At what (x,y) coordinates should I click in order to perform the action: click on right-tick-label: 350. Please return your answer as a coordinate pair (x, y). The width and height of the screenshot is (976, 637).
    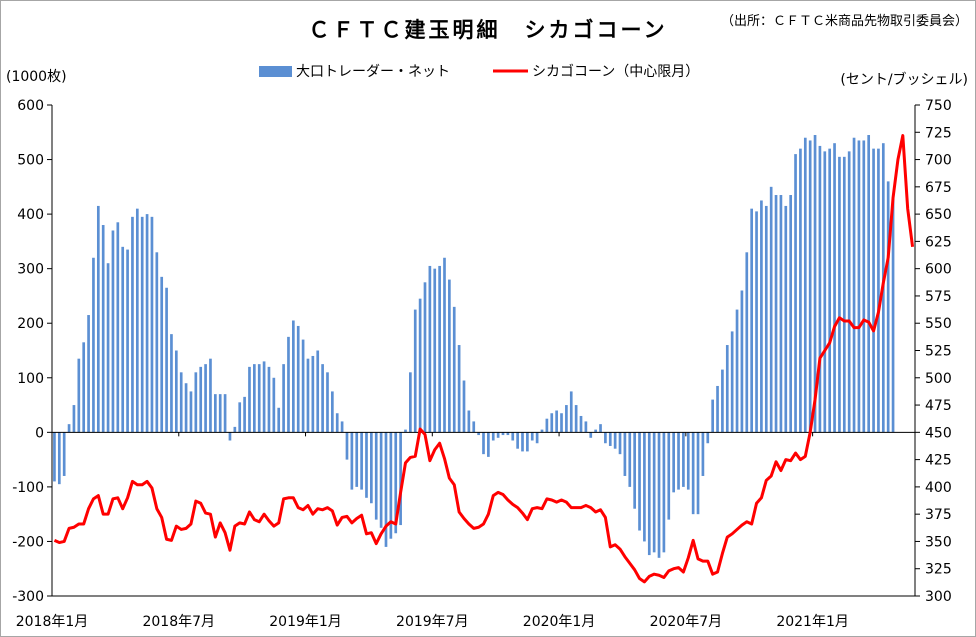
    Looking at the image, I should click on (938, 542).